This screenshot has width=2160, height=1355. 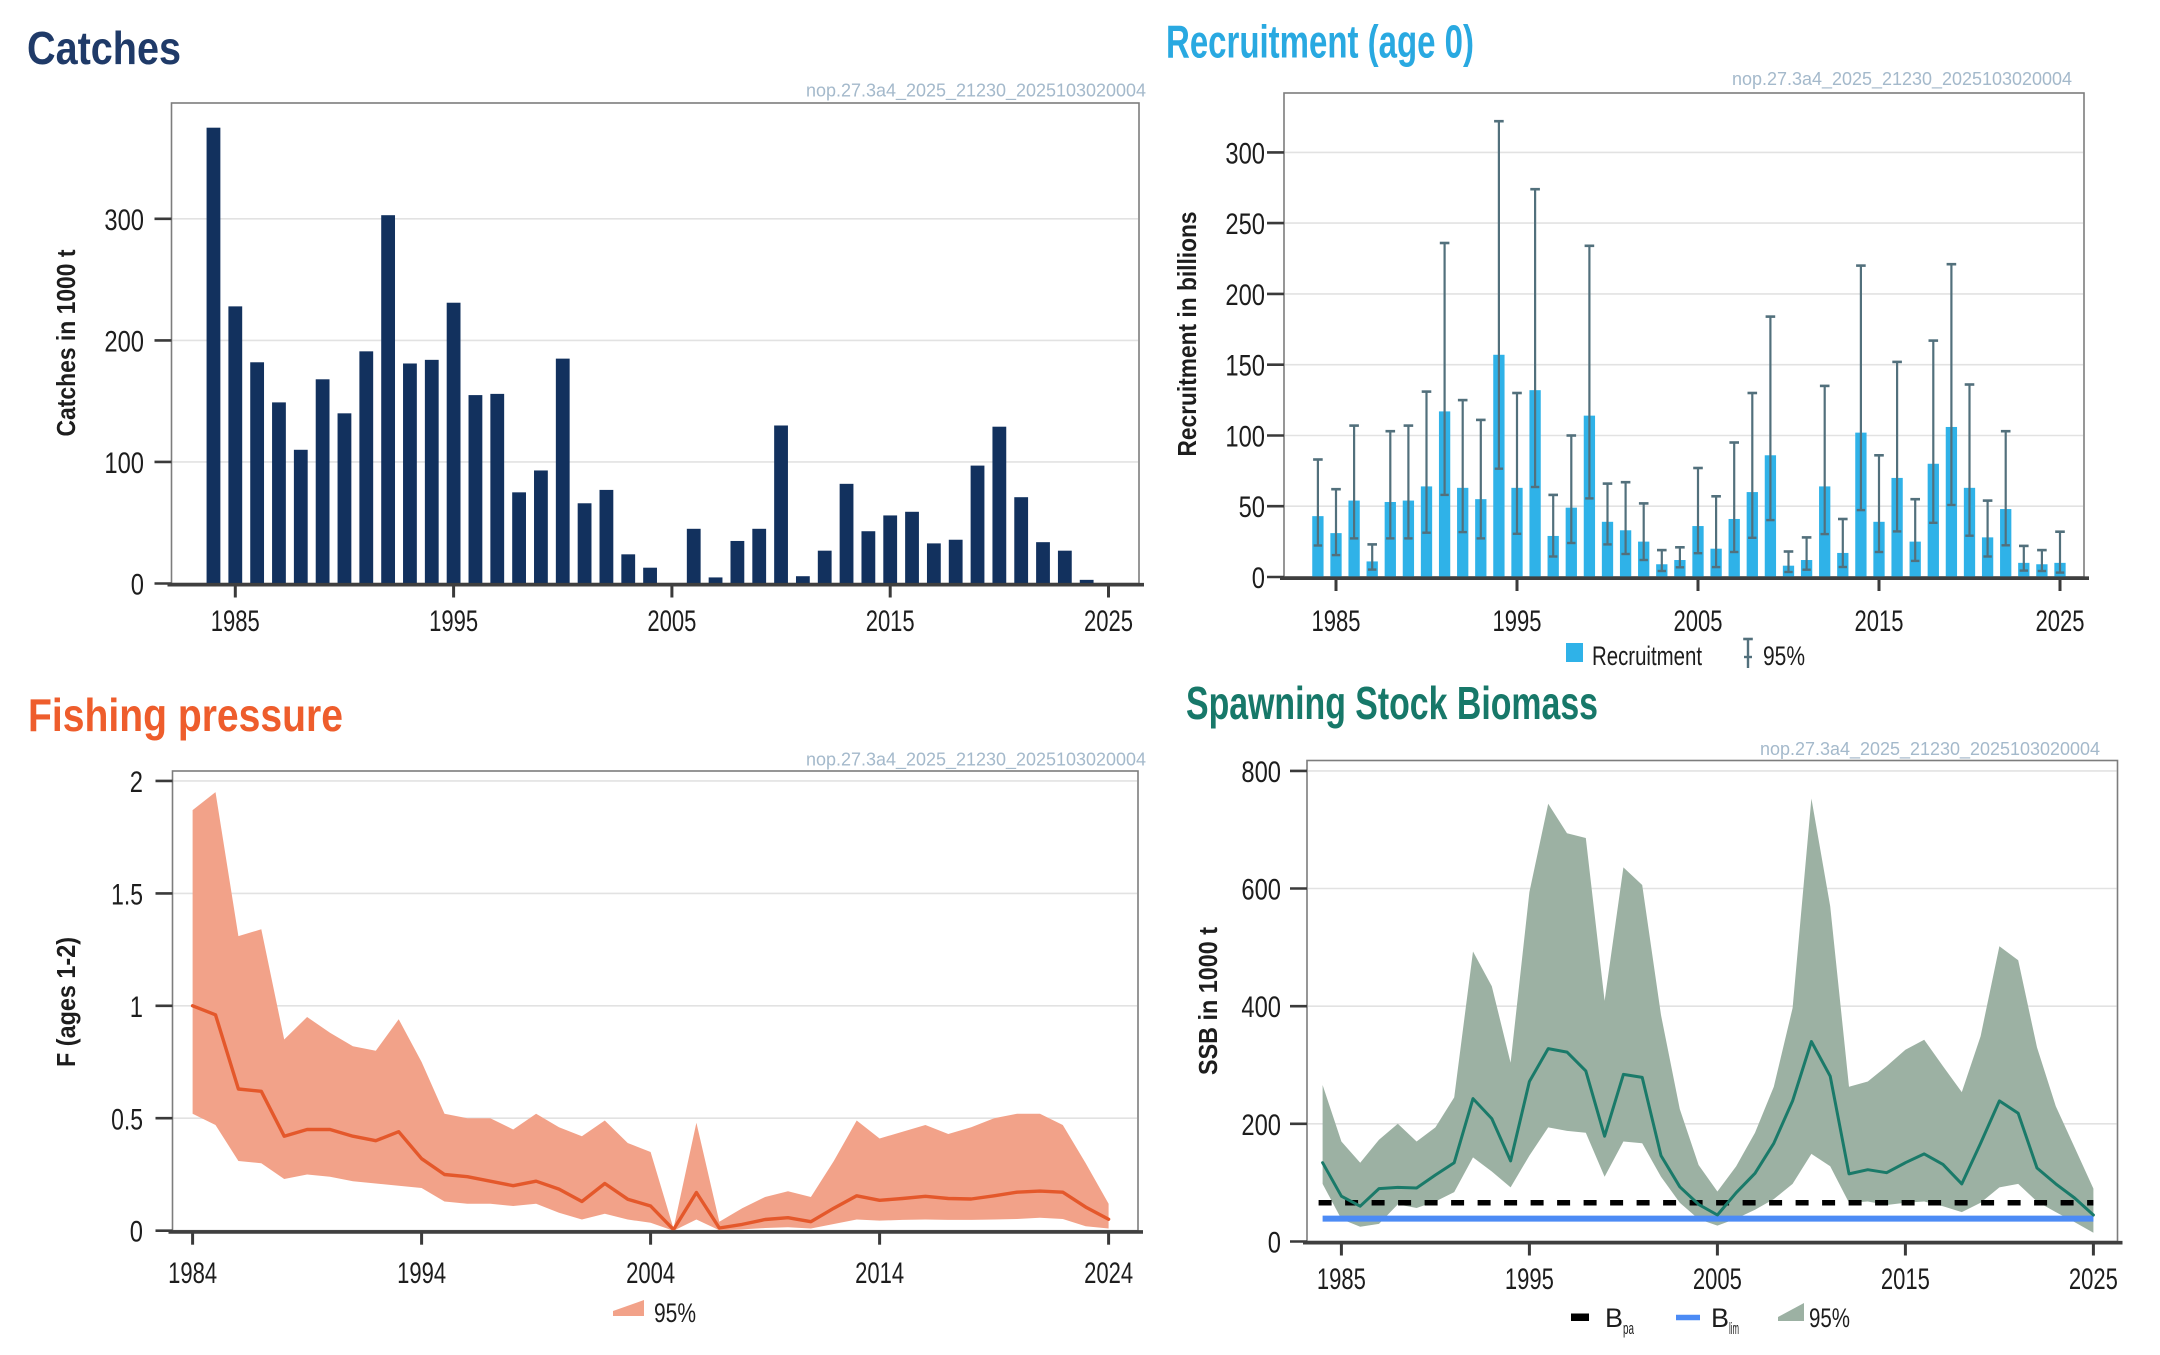 I want to click on svg-text: 1984, so click(x=192, y=1273).